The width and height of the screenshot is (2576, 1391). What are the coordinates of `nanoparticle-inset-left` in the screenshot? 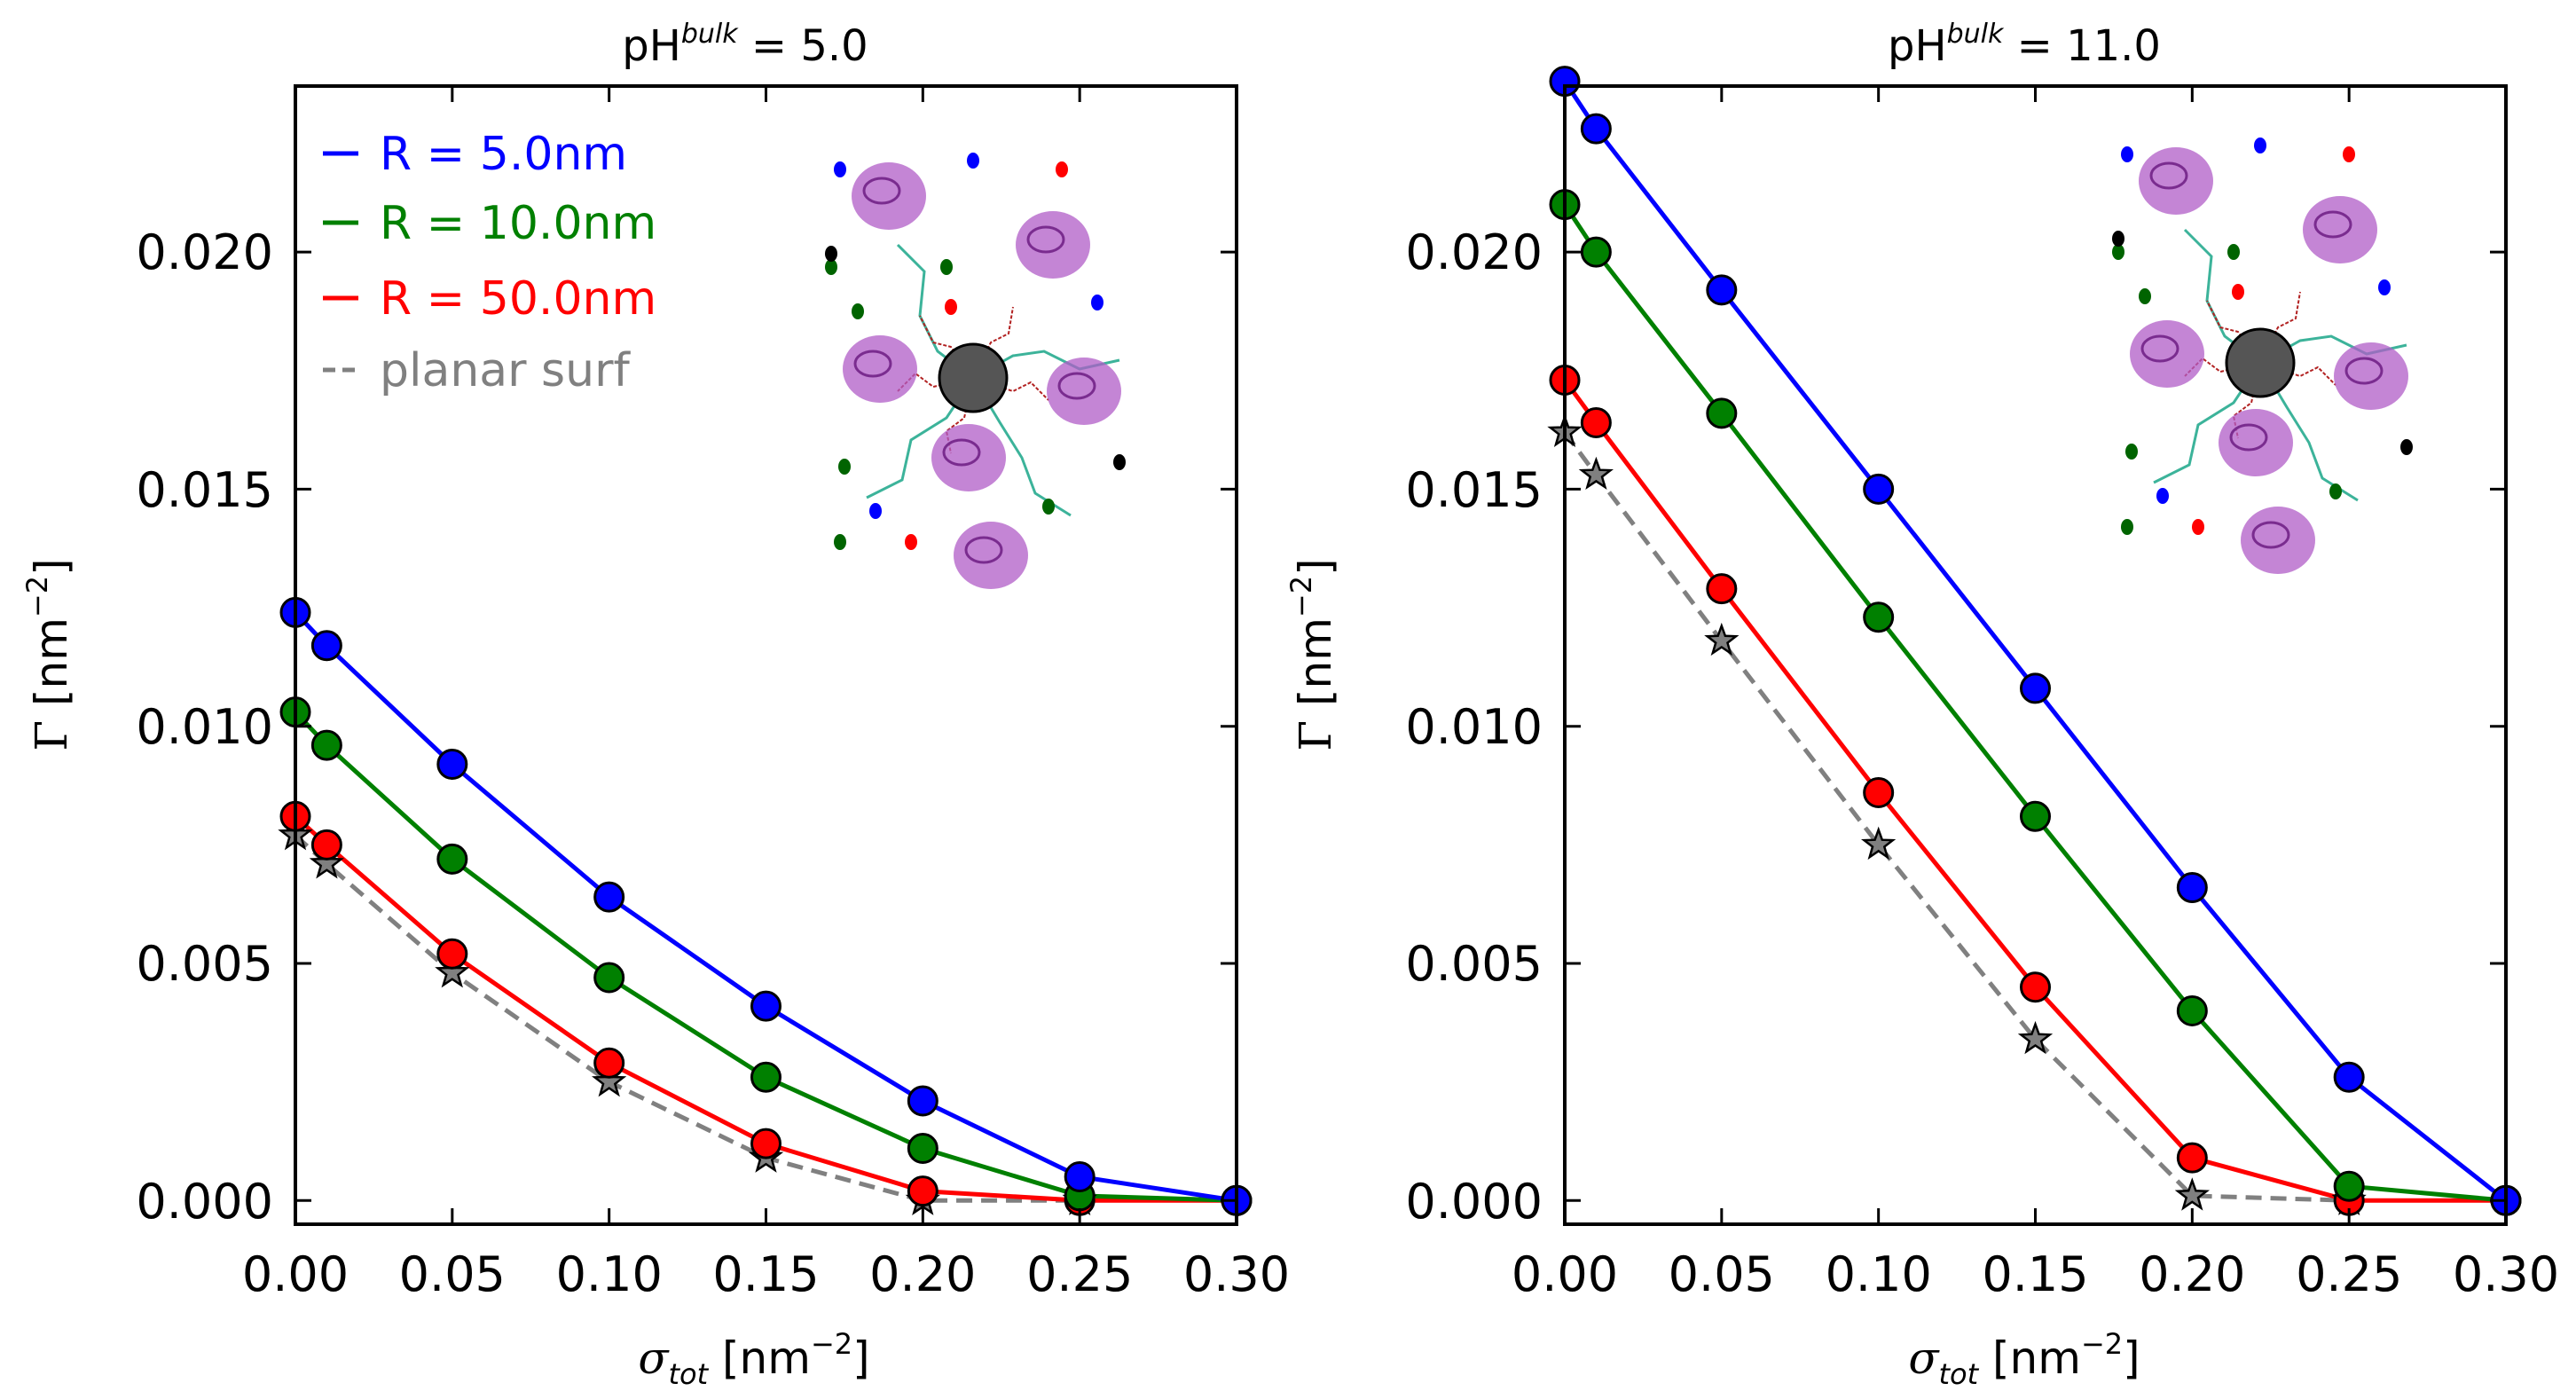 It's located at (975, 371).